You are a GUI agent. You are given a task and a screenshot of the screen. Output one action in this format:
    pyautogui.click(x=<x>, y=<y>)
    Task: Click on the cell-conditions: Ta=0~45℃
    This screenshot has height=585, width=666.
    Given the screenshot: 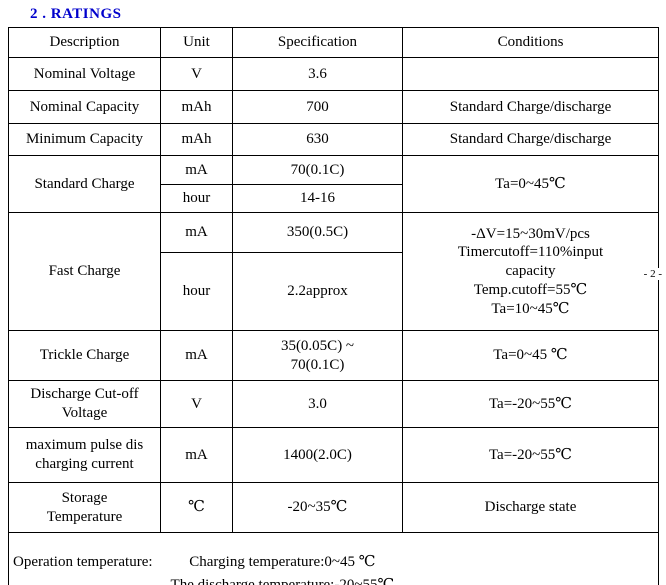 What is the action you would take?
    pyautogui.click(x=530, y=184)
    